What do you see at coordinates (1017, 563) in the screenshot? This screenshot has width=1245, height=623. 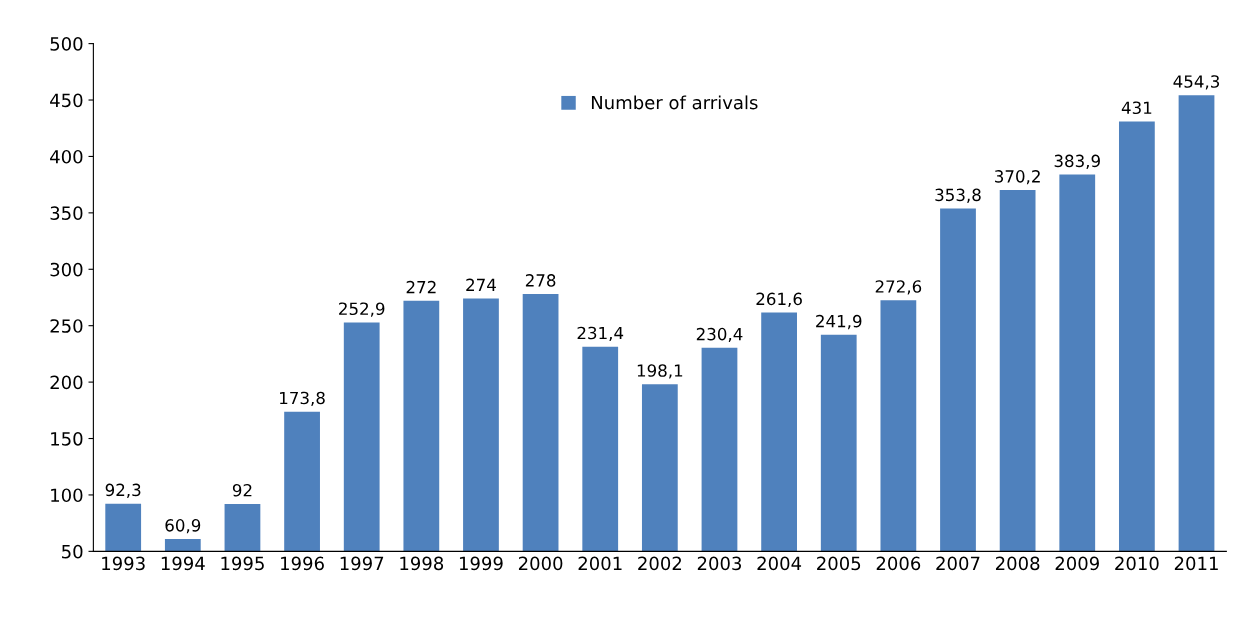 I see `x-tick-label: 2008` at bounding box center [1017, 563].